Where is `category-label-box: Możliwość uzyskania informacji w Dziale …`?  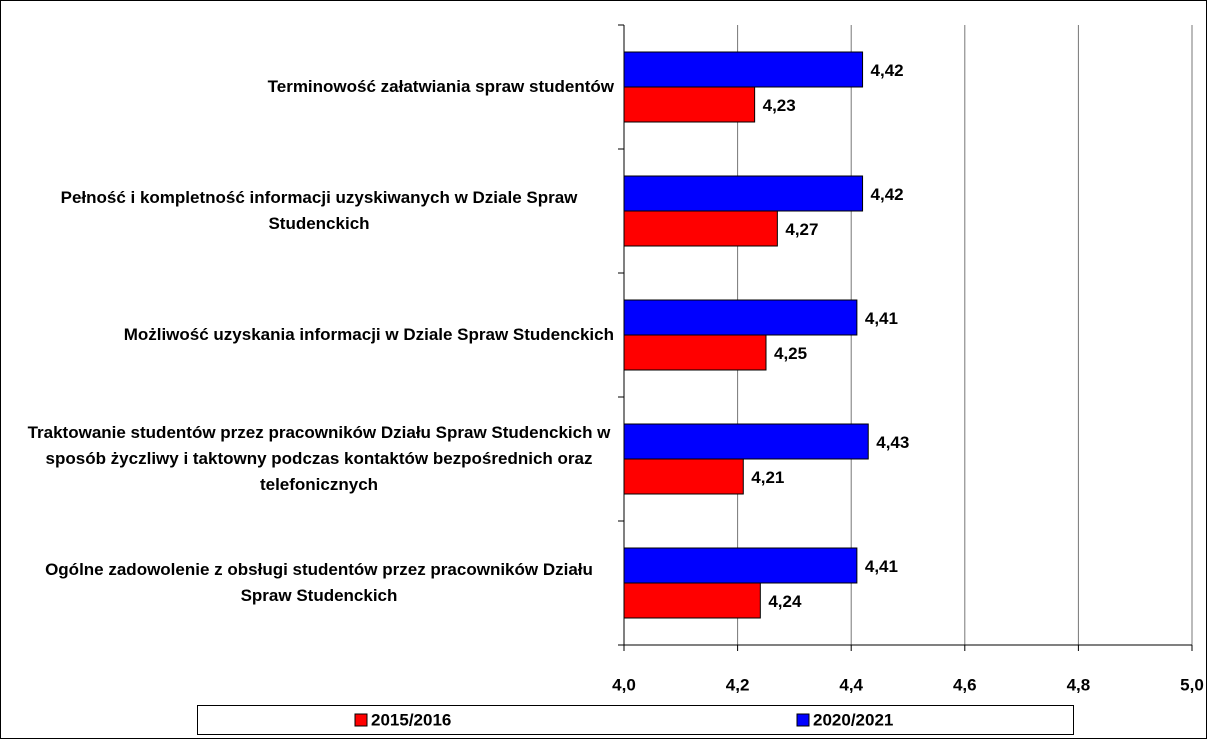 category-label-box: Możliwość uzyskania informacji w Dziale … is located at coordinates (314, 335).